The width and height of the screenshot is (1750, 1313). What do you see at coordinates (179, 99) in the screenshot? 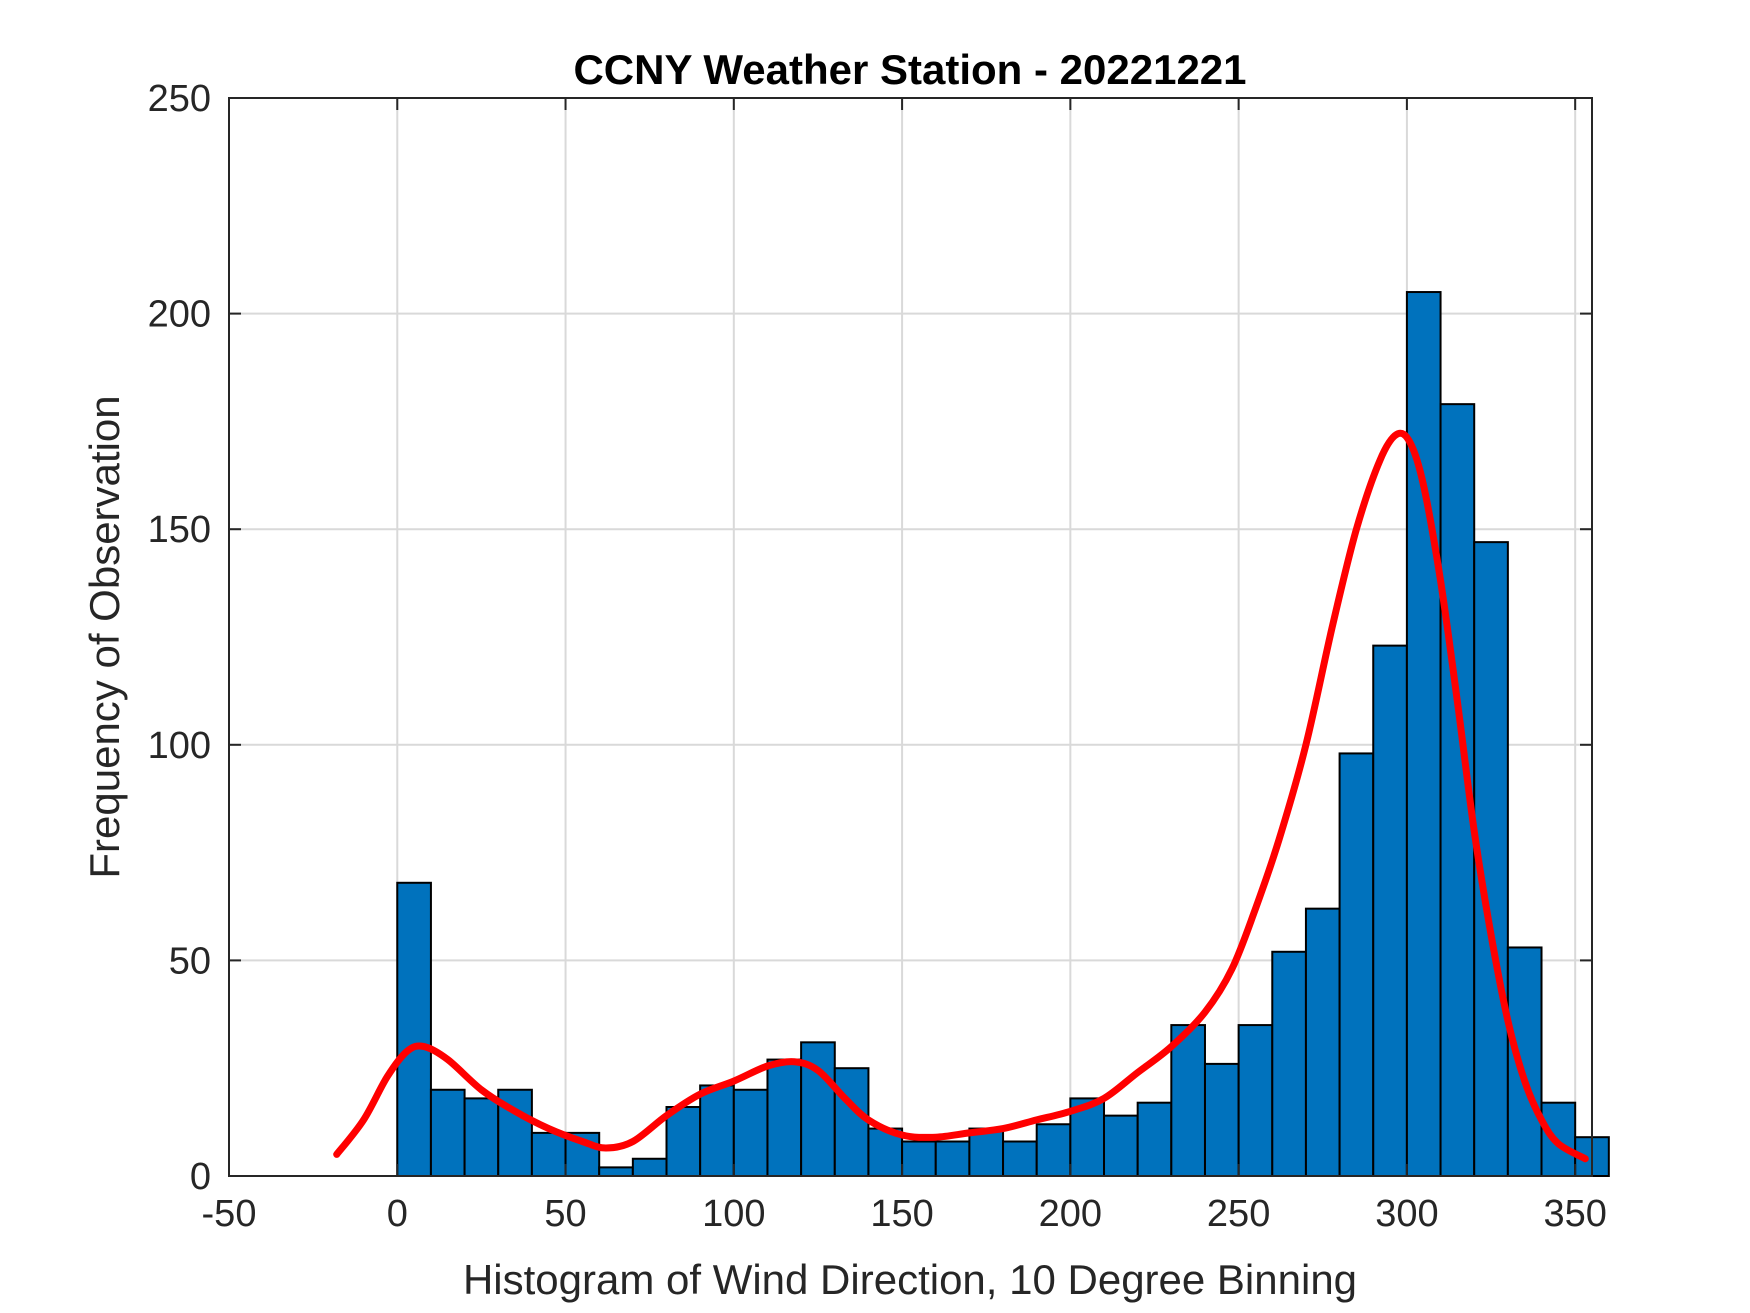
I see `y-tick-label: 250` at bounding box center [179, 99].